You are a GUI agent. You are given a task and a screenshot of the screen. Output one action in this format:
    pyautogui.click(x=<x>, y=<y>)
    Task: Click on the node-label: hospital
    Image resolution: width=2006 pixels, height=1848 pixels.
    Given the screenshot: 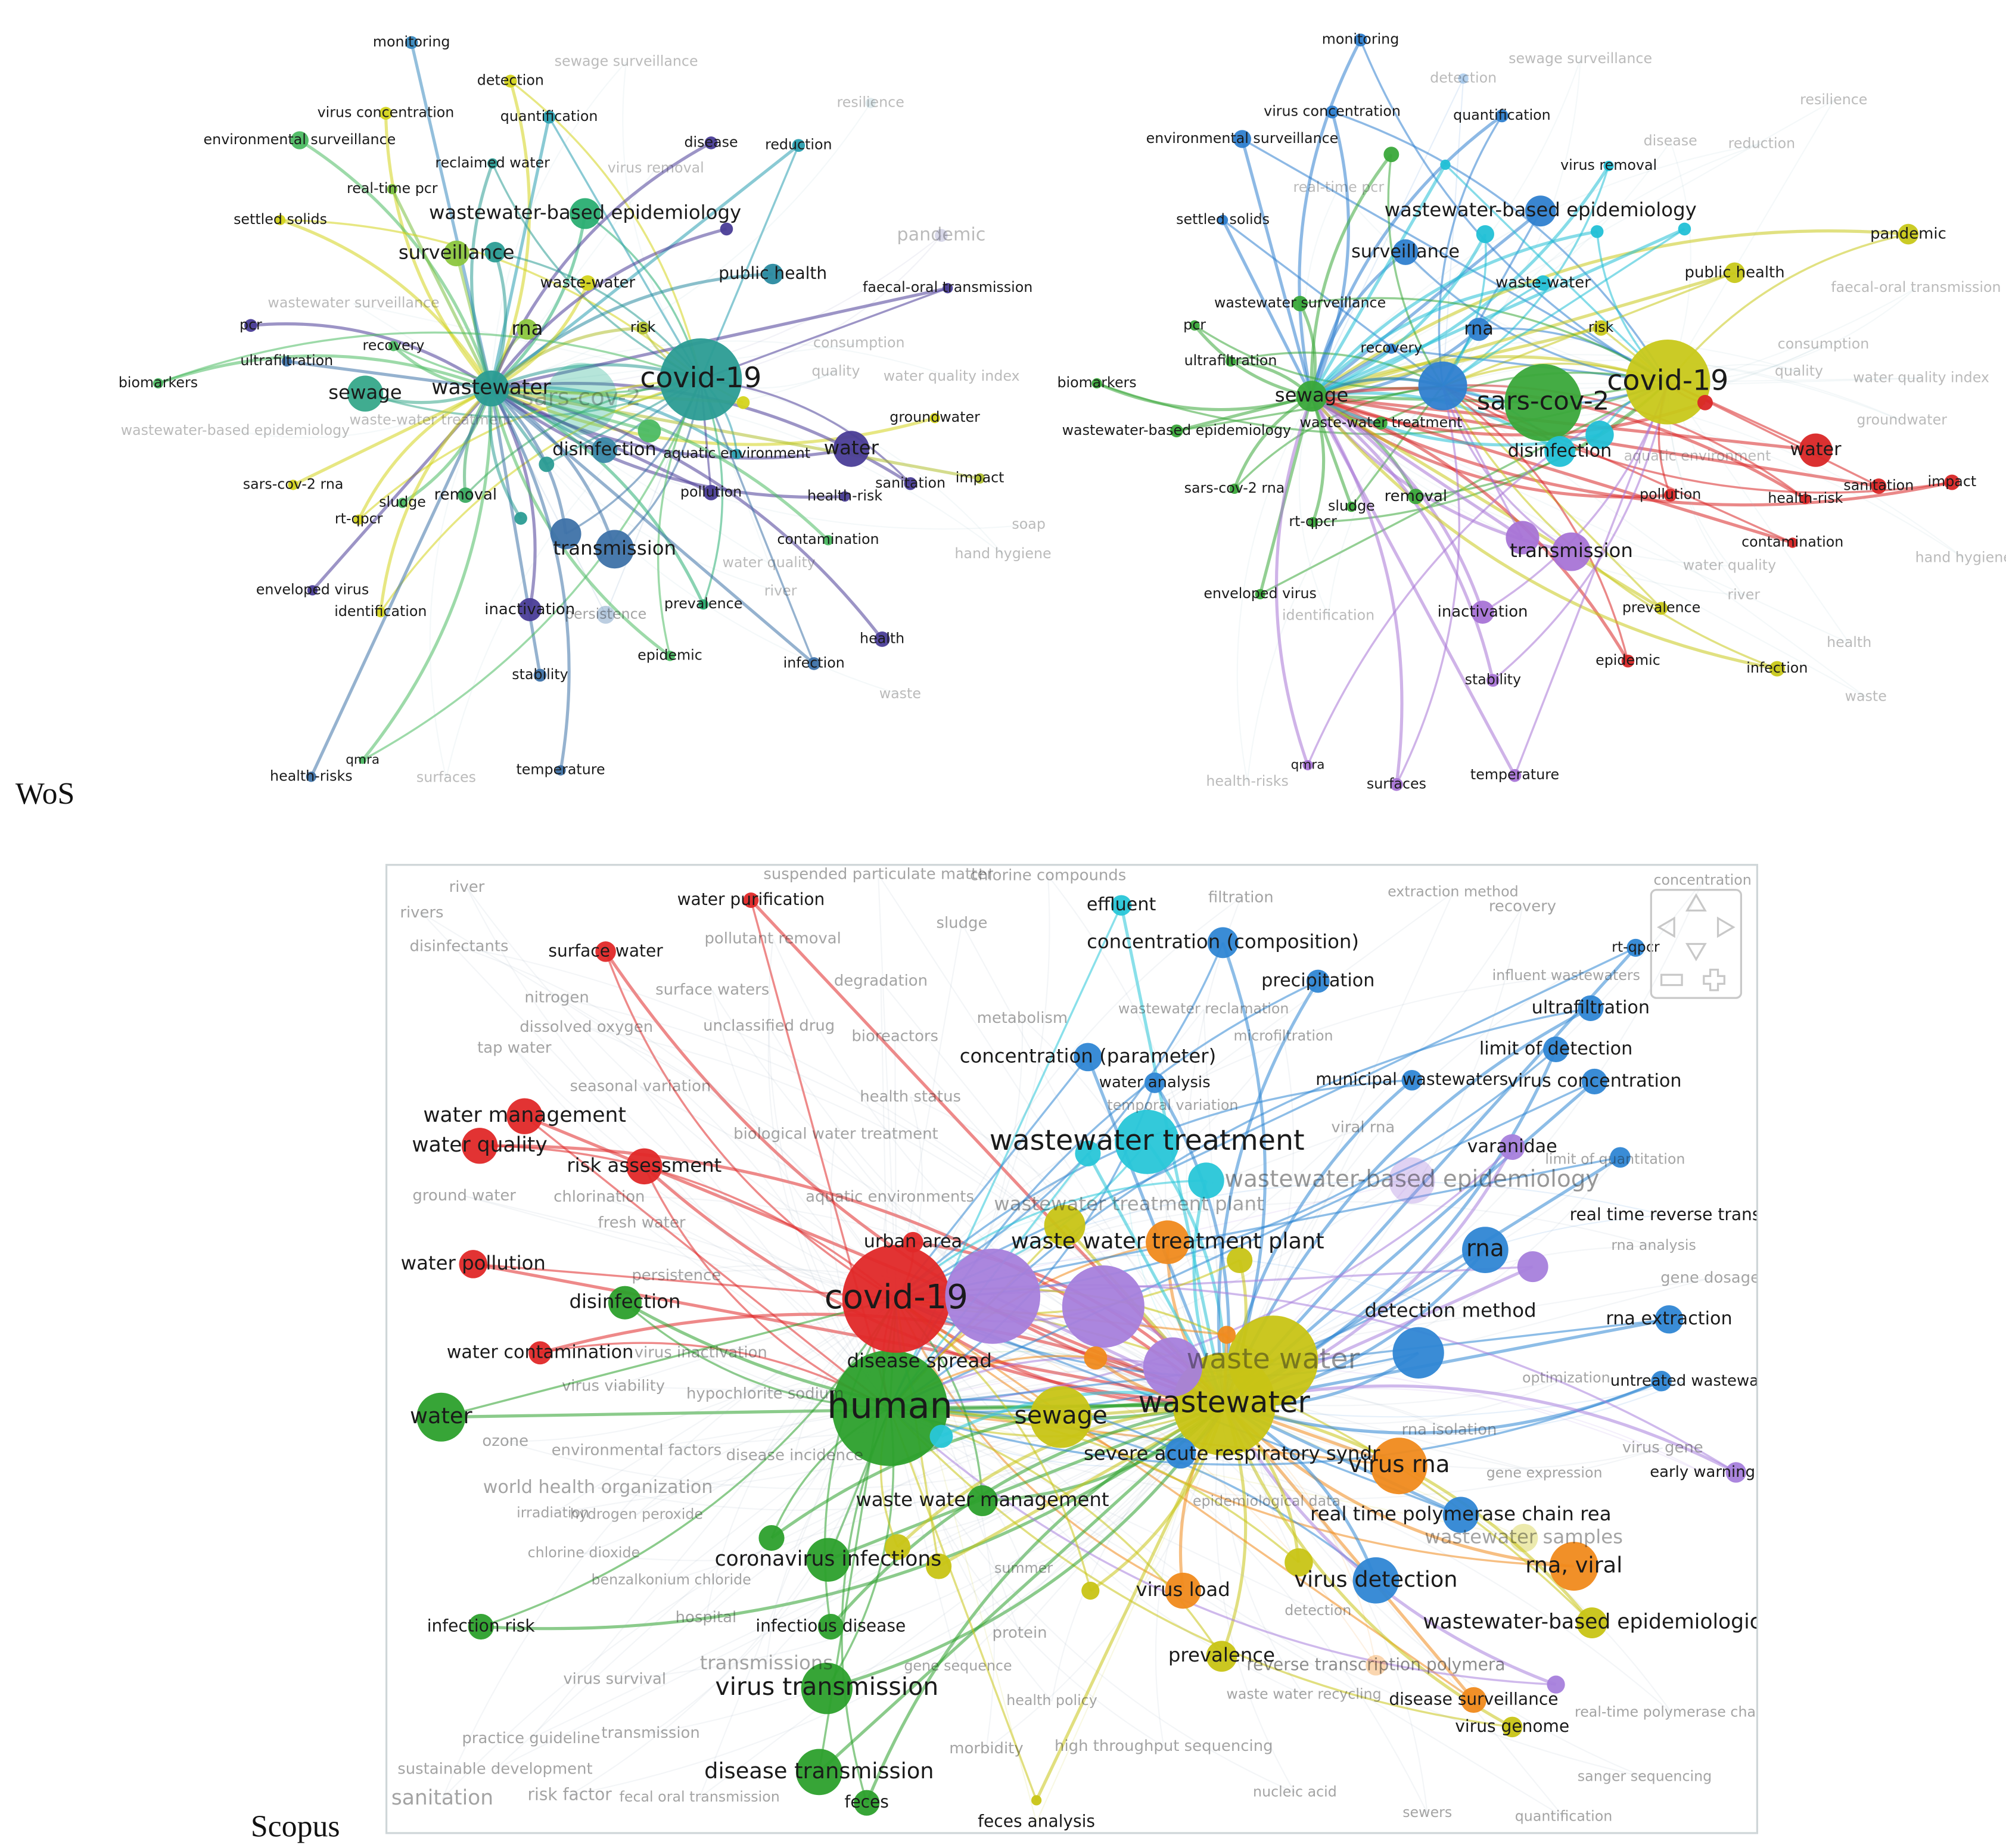 What is the action you would take?
    pyautogui.click(x=706, y=1617)
    